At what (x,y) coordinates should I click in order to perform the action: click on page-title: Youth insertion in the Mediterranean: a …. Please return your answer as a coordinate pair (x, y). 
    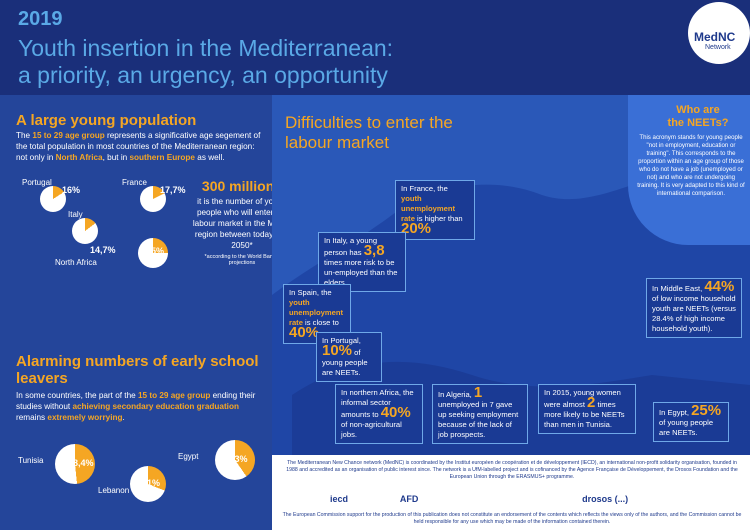
    Looking at the image, I should click on (348, 62).